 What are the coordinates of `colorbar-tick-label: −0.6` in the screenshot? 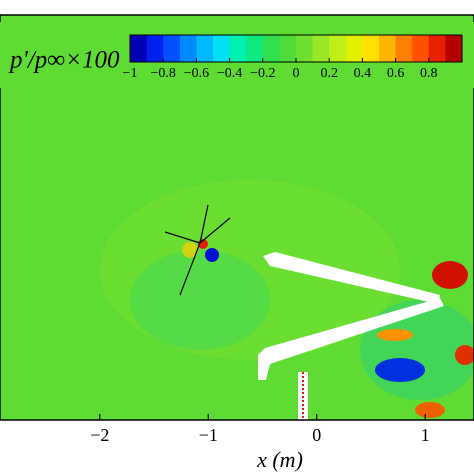 It's located at (196, 73).